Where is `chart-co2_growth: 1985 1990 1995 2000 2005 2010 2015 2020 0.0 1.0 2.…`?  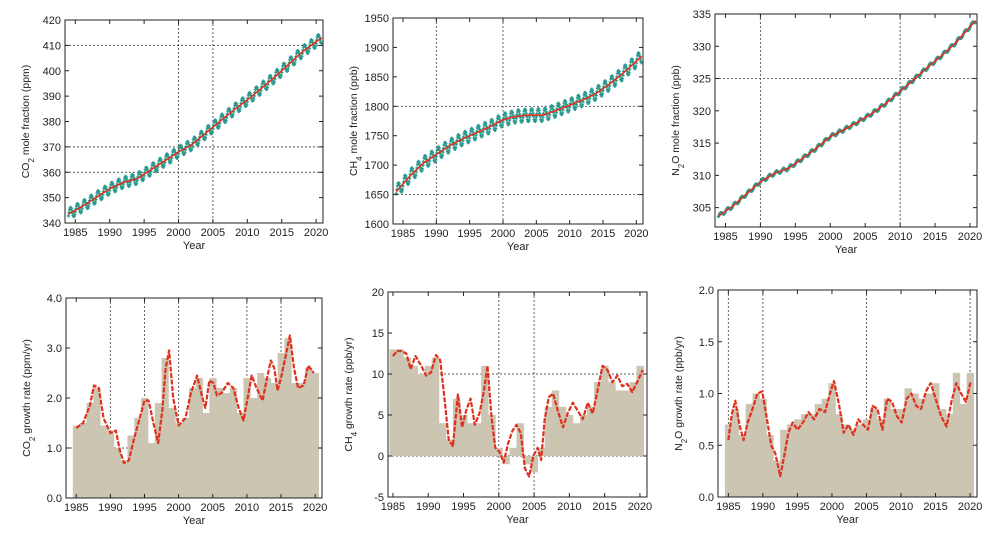 chart-co2_growth: 1985 1990 1995 2000 2005 2010 2015 2020 0.0 1.0 2.… is located at coordinates (174, 410).